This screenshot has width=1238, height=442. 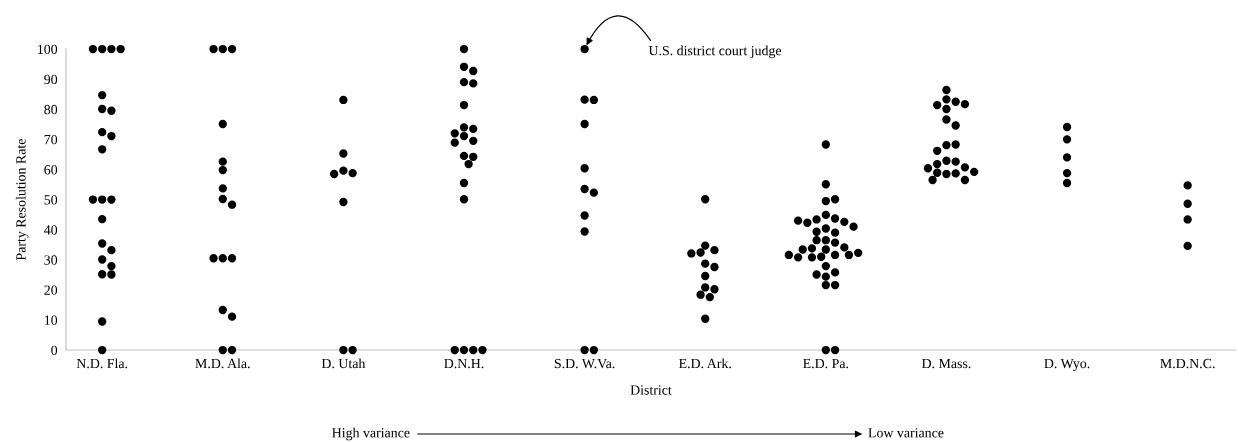 What do you see at coordinates (715, 52) in the screenshot?
I see `annotation: U.S. district court judge` at bounding box center [715, 52].